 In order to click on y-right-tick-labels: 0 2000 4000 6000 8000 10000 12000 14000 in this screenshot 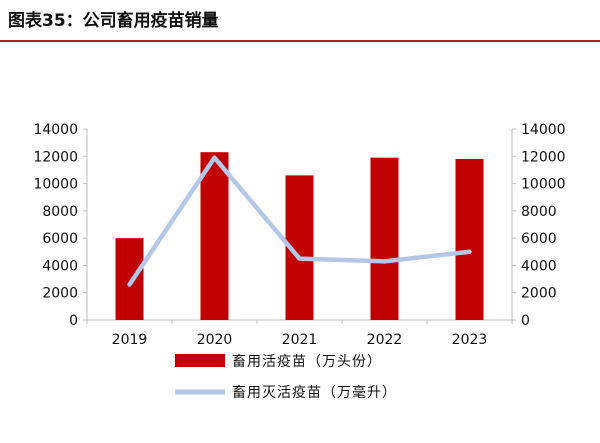, I will do `click(543, 225)`.